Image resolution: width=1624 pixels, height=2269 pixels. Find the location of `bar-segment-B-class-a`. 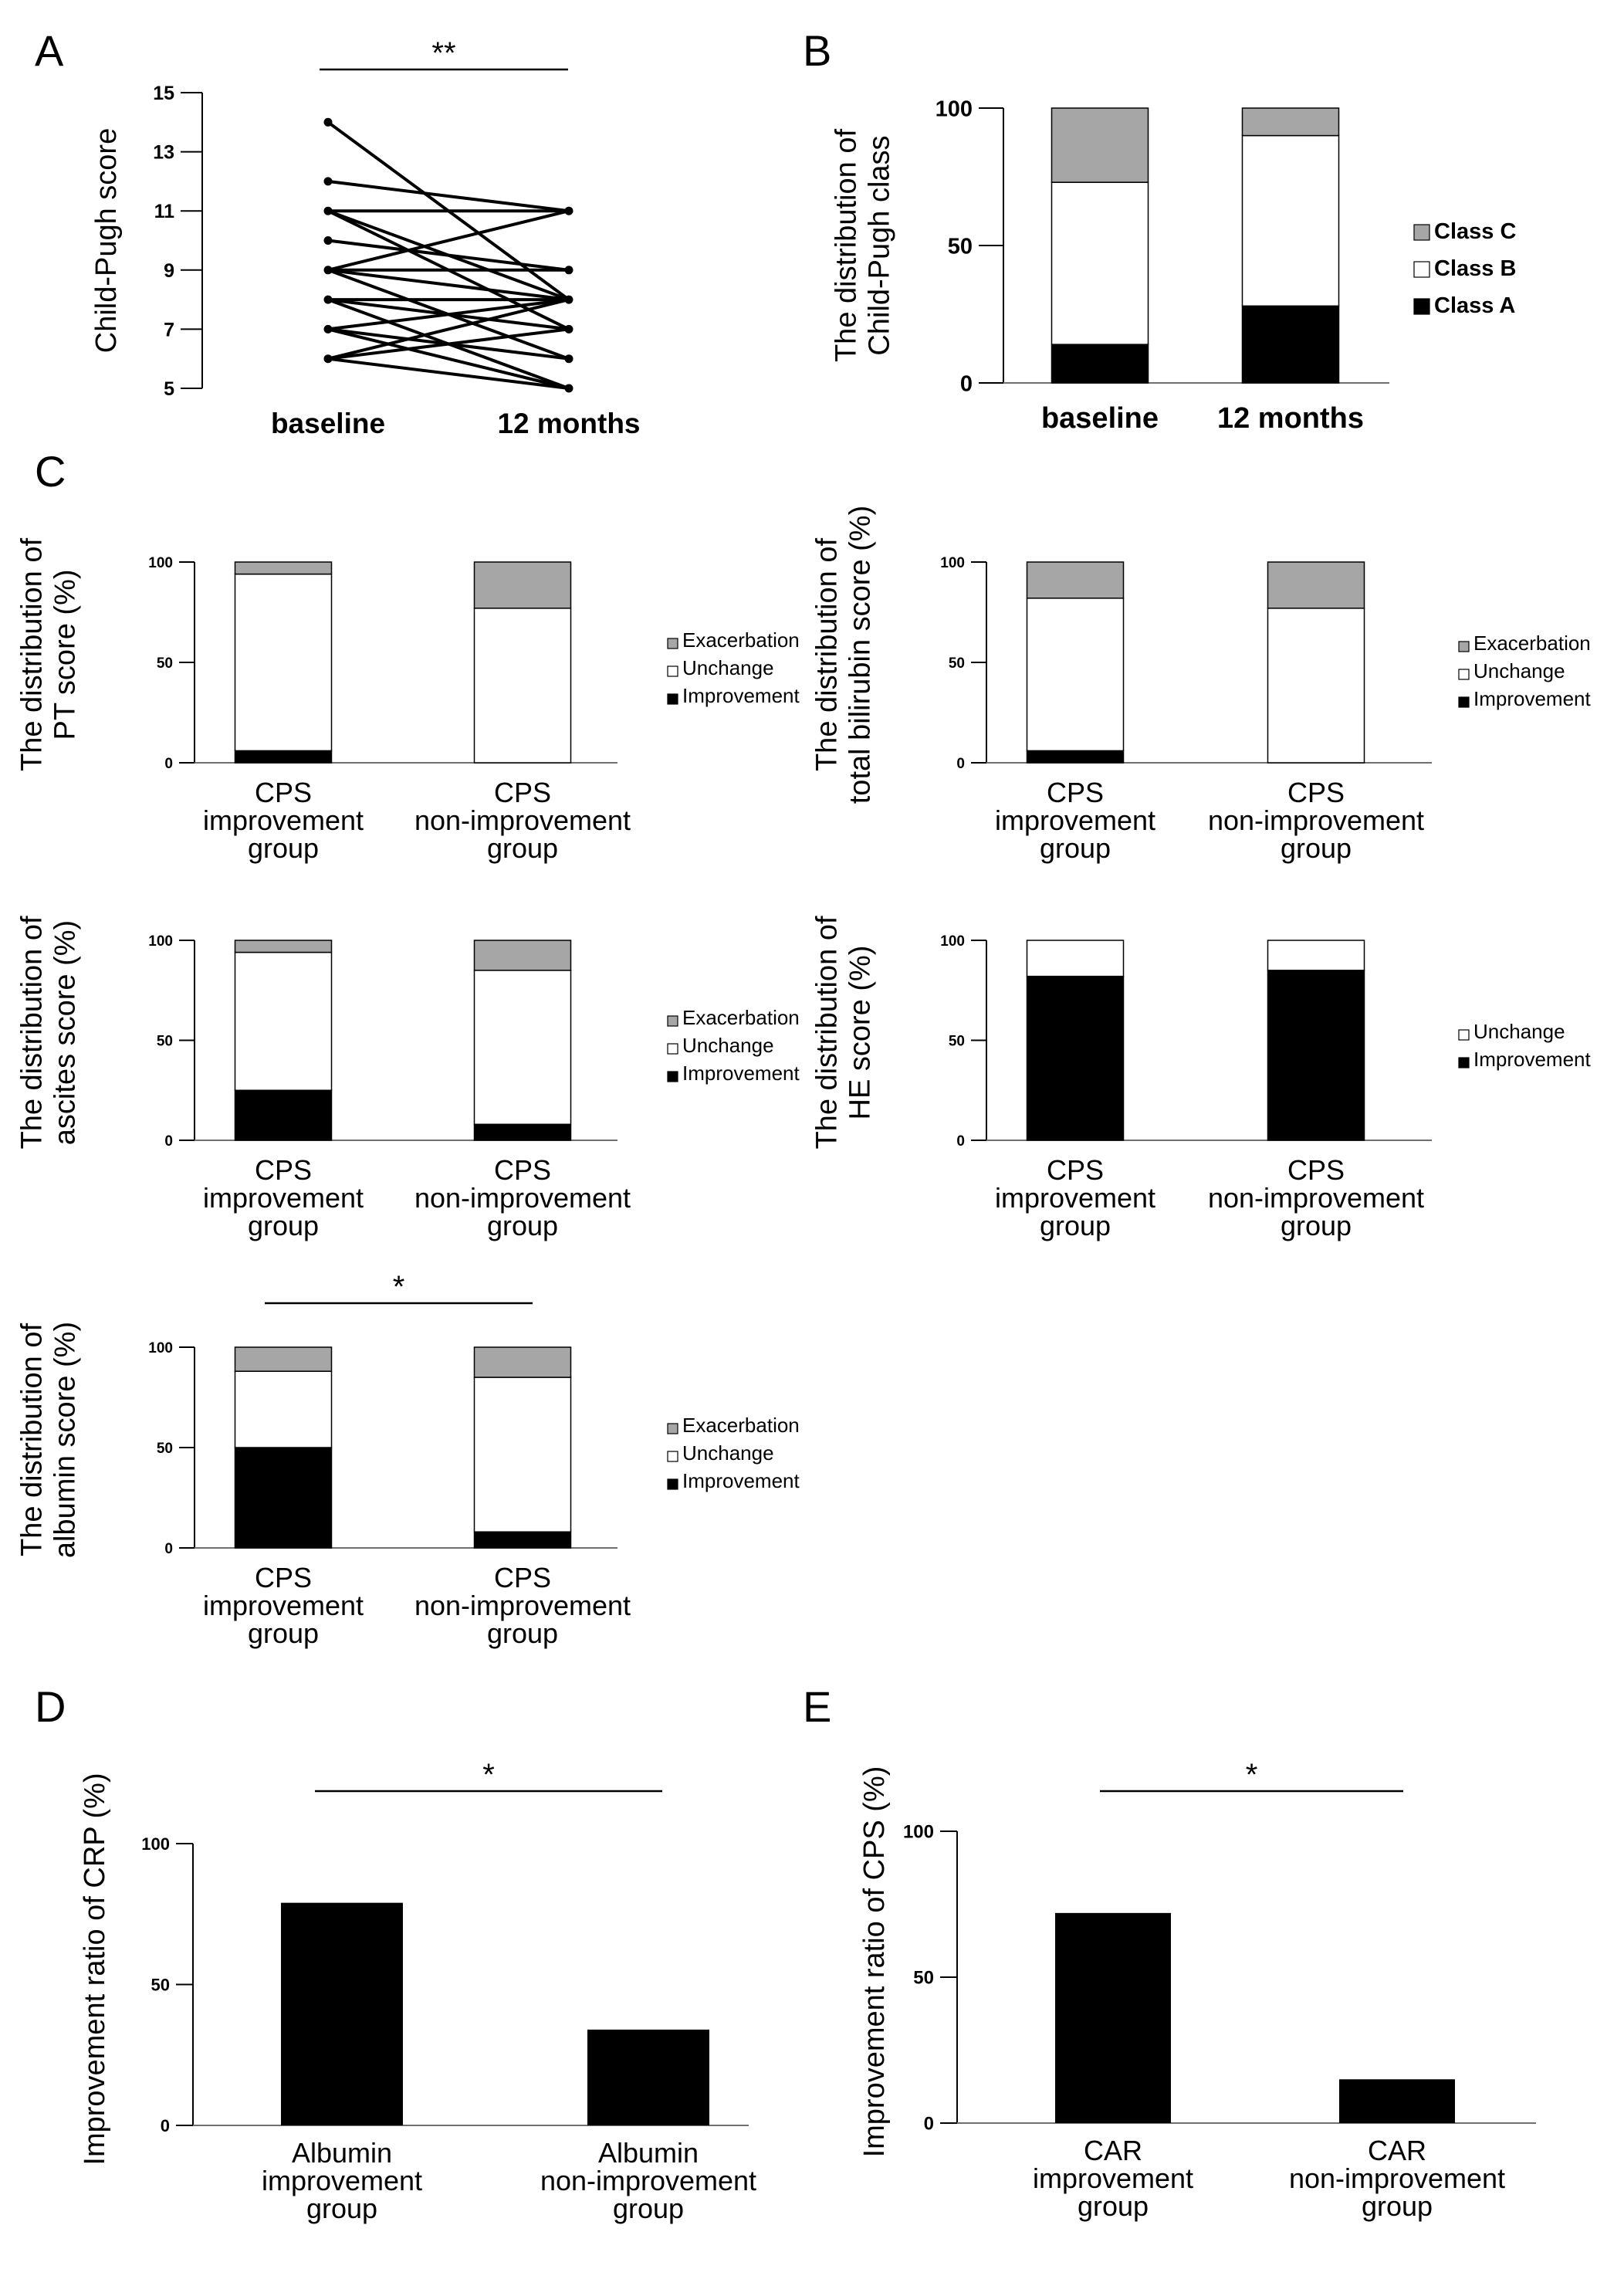

bar-segment-B-class-a is located at coordinates (1100, 364).